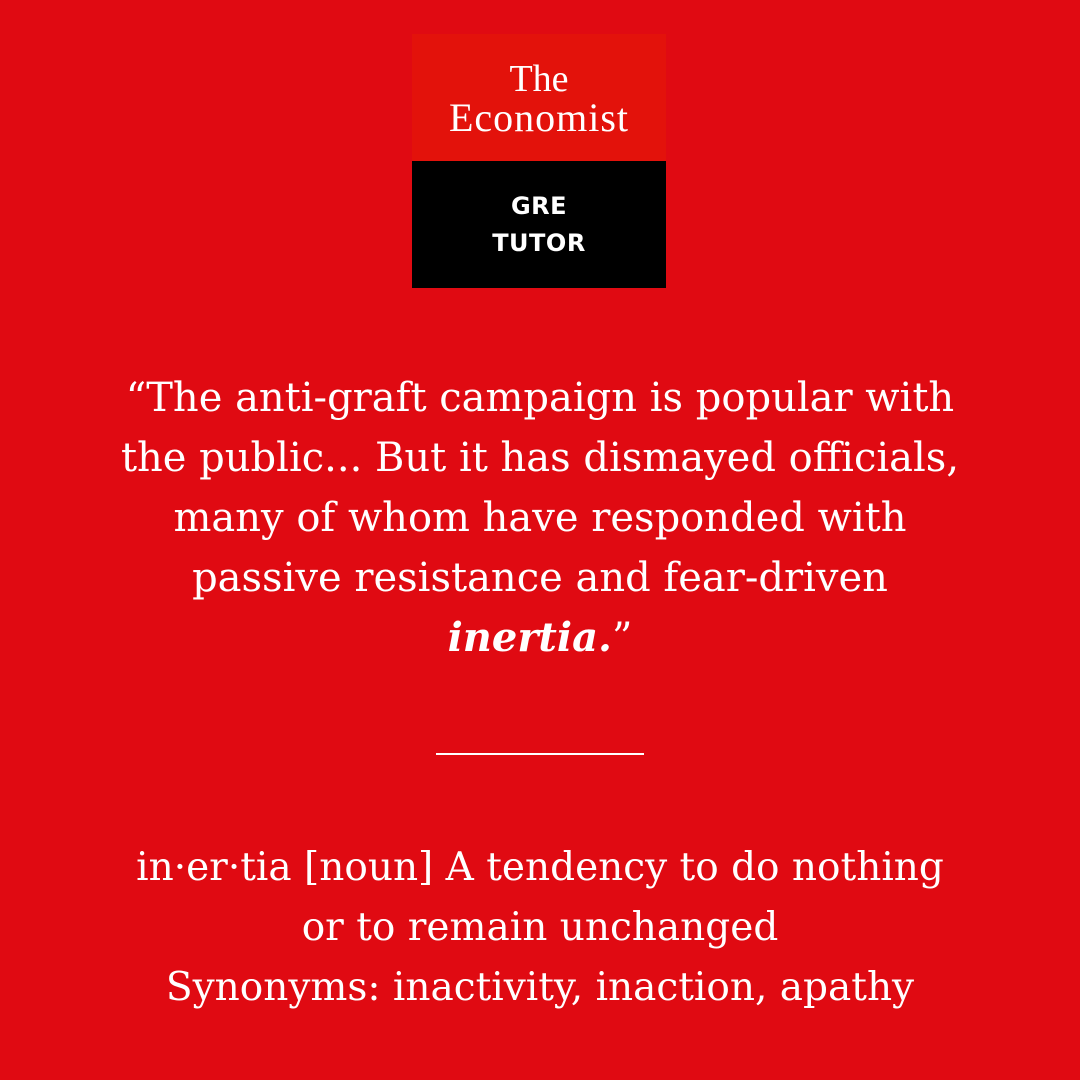  What do you see at coordinates (622, 638) in the screenshot?
I see `quote-after: ”` at bounding box center [622, 638].